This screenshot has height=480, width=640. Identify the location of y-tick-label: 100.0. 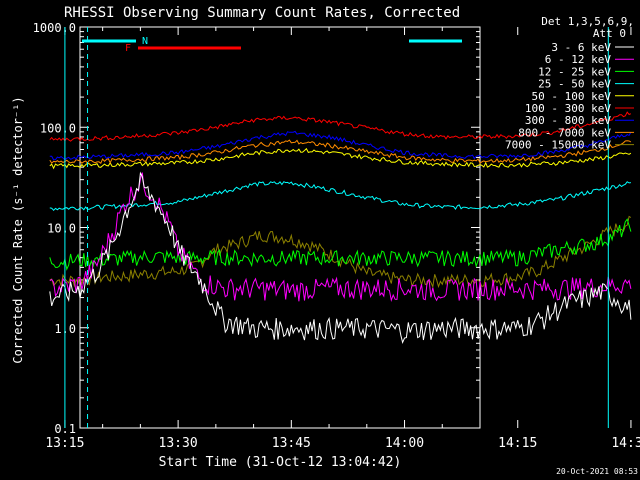
(58, 128).